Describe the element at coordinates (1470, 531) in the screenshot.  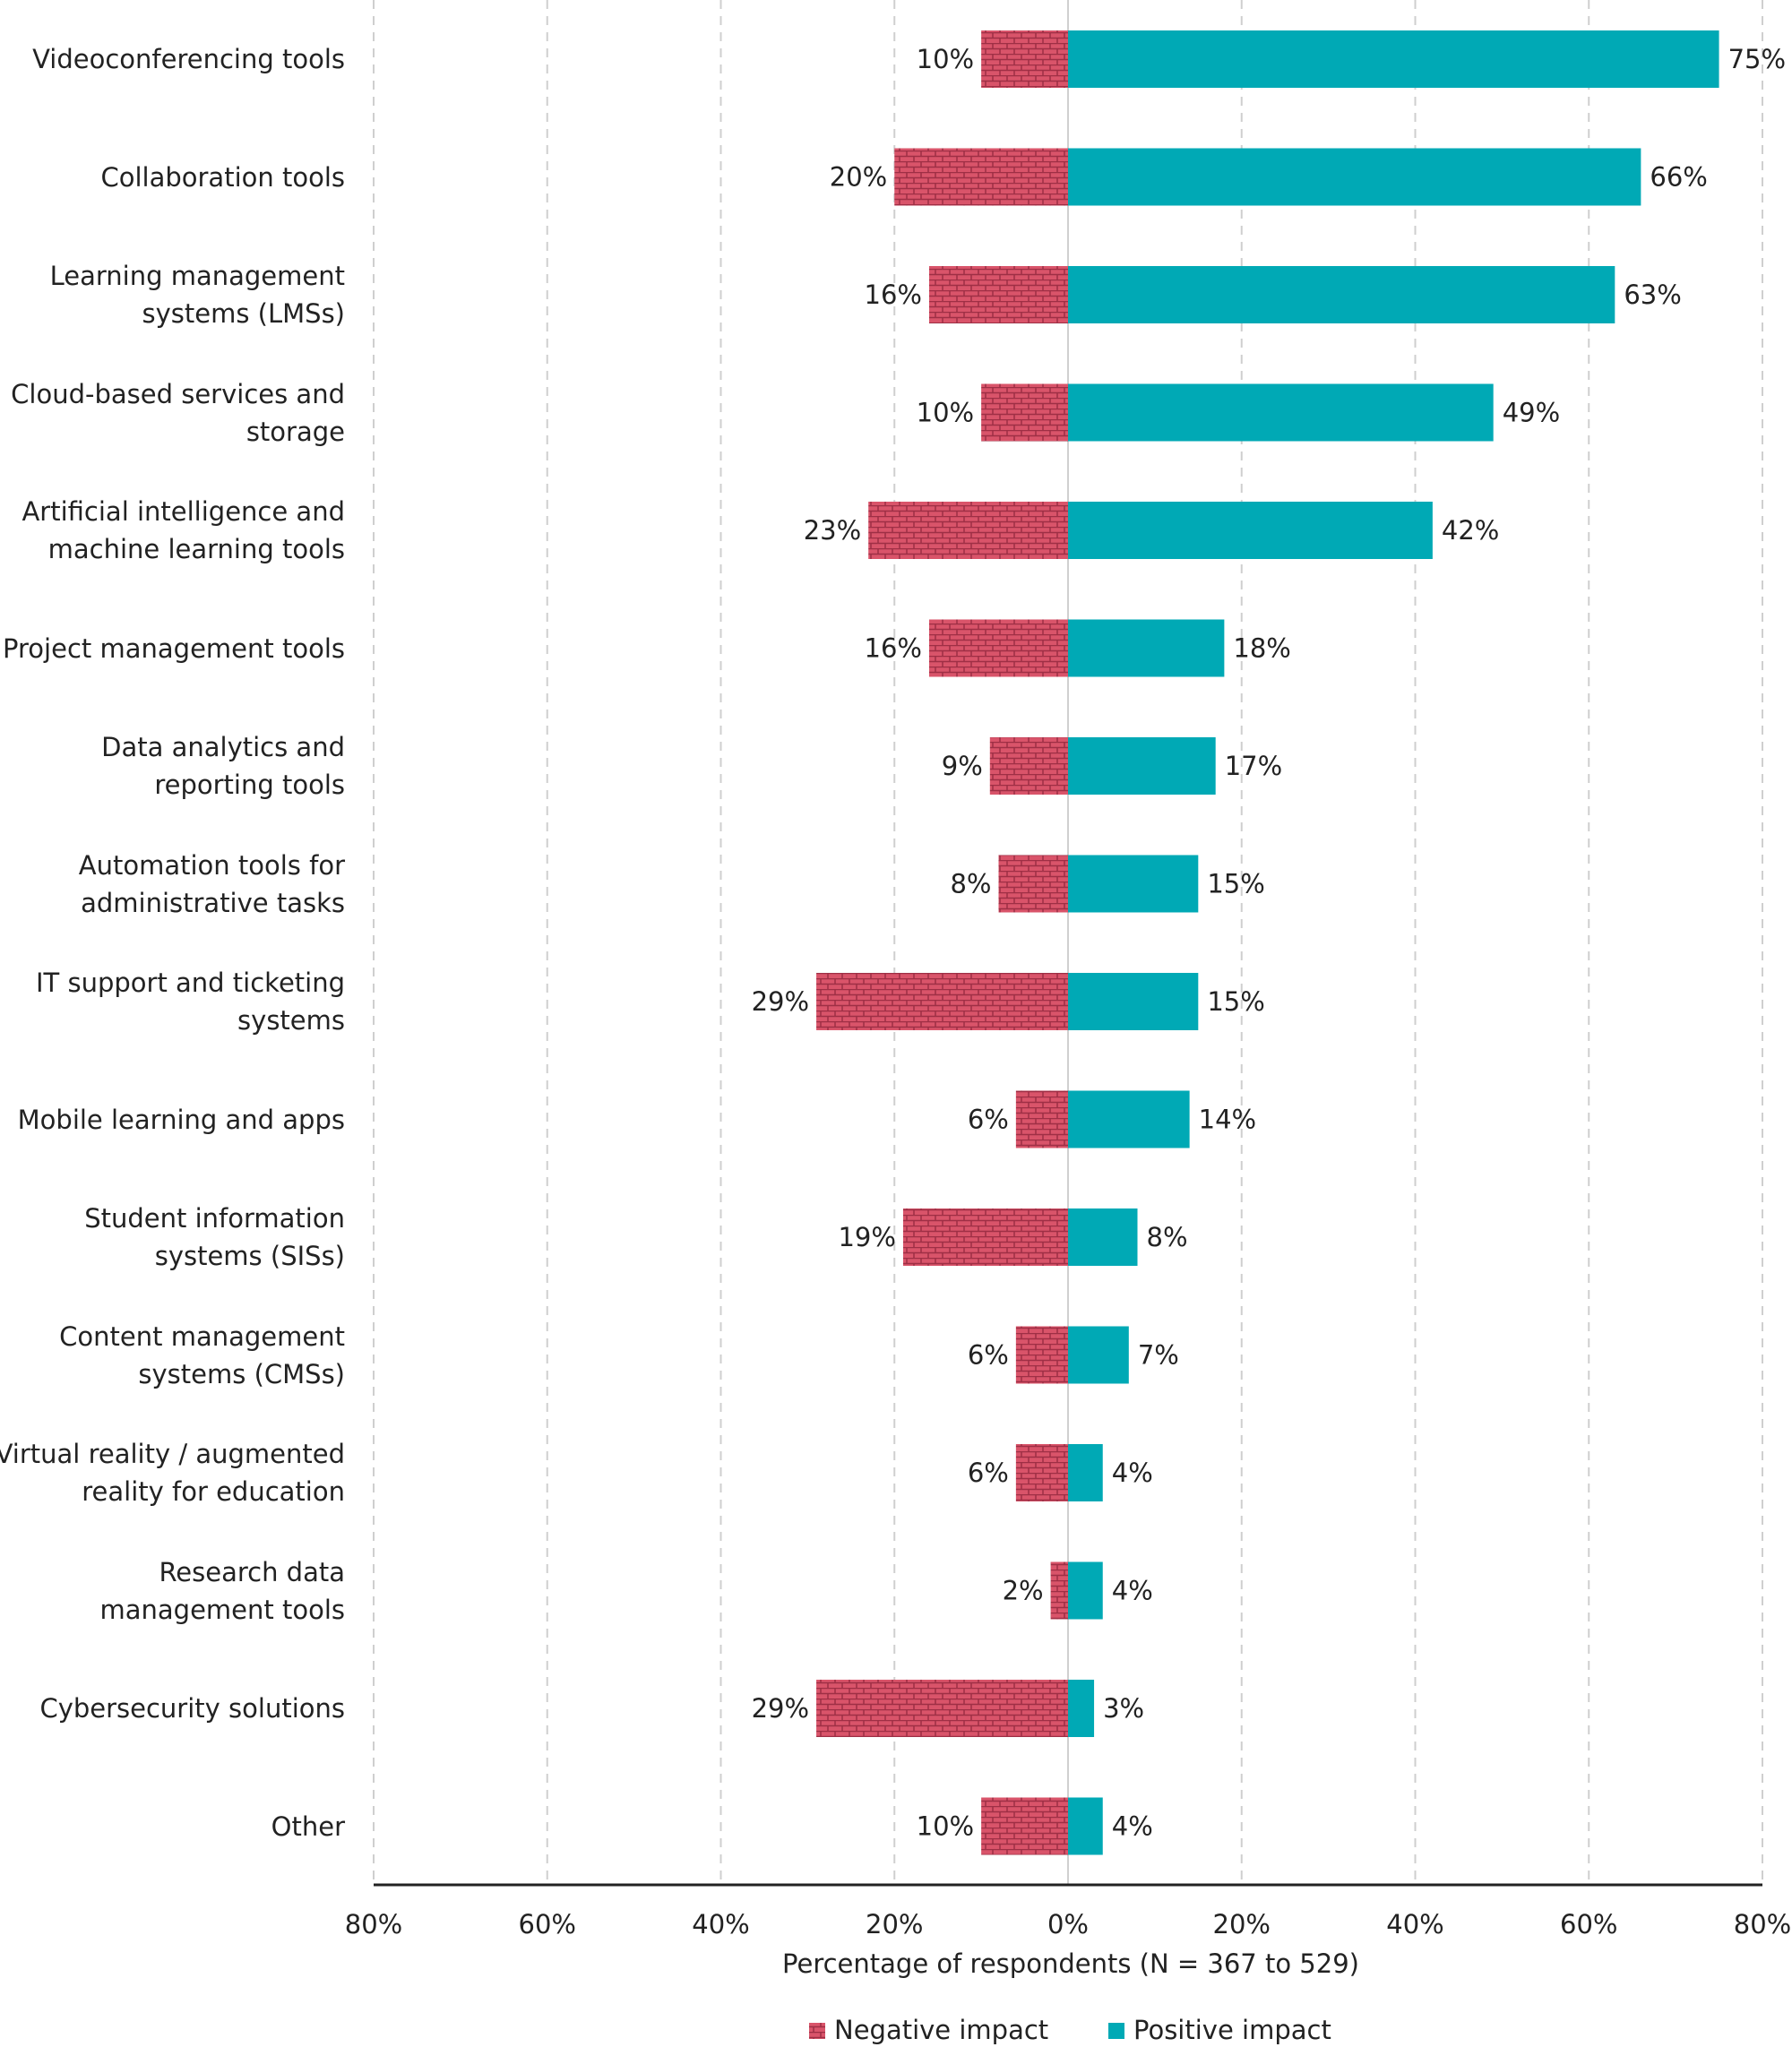
I see `value-label: 42%` at that location.